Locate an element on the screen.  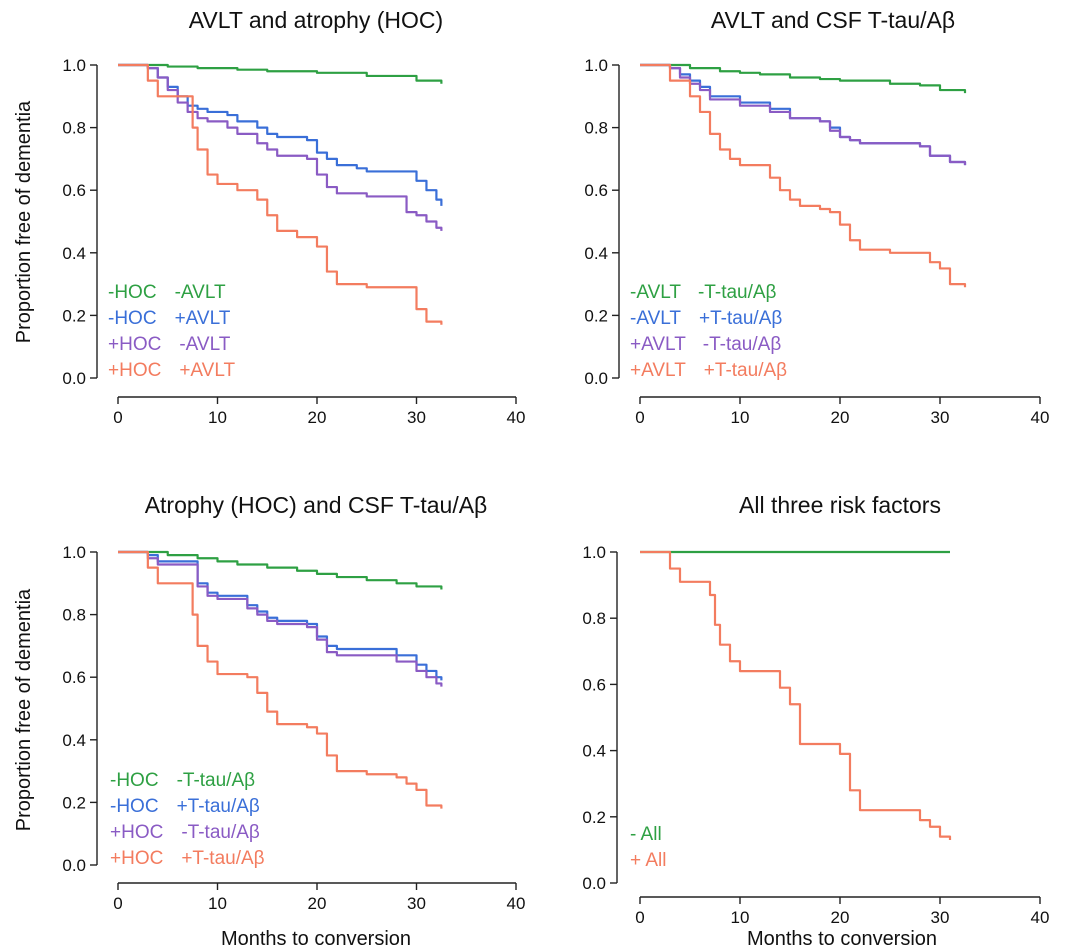
legend-entry: +HOC -T-tau/Aβ is located at coordinates (185, 832).